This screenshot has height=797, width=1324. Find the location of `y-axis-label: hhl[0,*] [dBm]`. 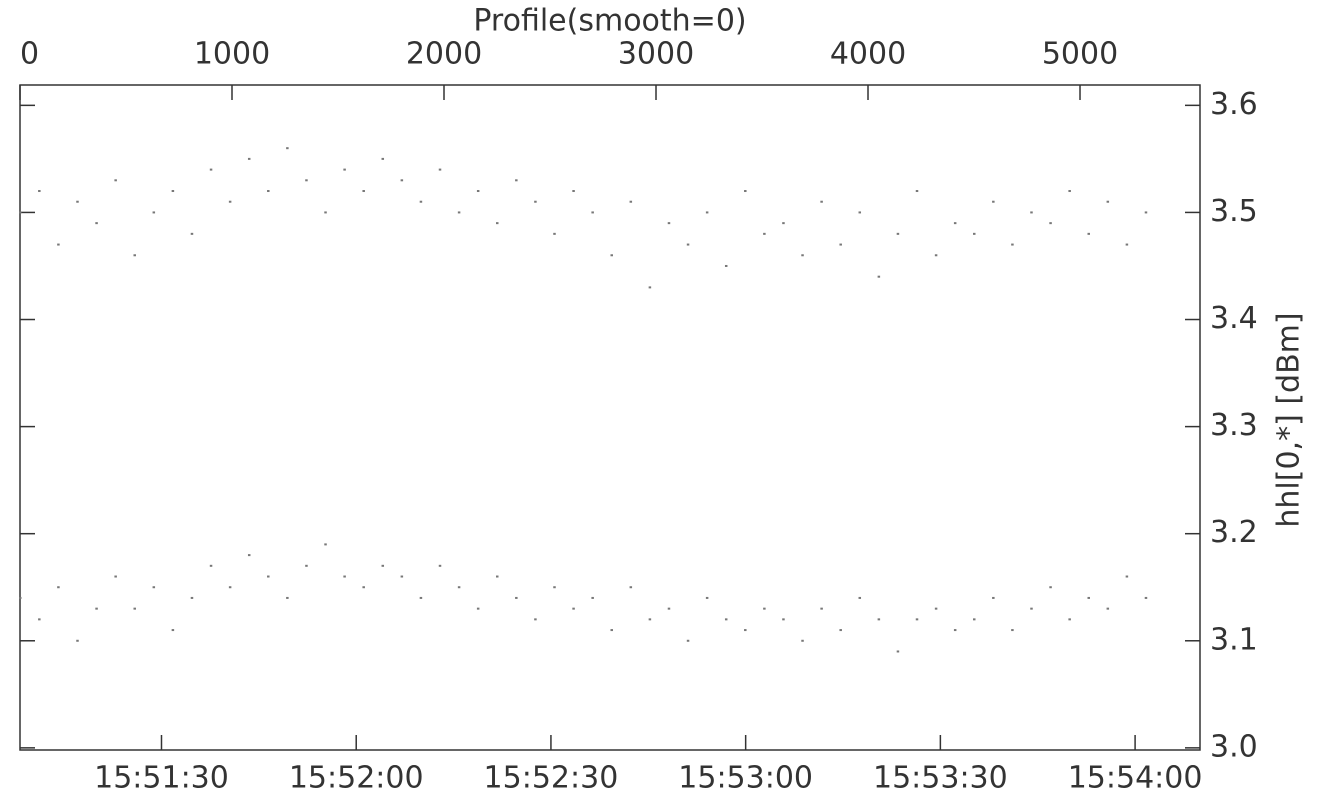

y-axis-label: hhl[0,*] [dBm] is located at coordinates (1289, 419).